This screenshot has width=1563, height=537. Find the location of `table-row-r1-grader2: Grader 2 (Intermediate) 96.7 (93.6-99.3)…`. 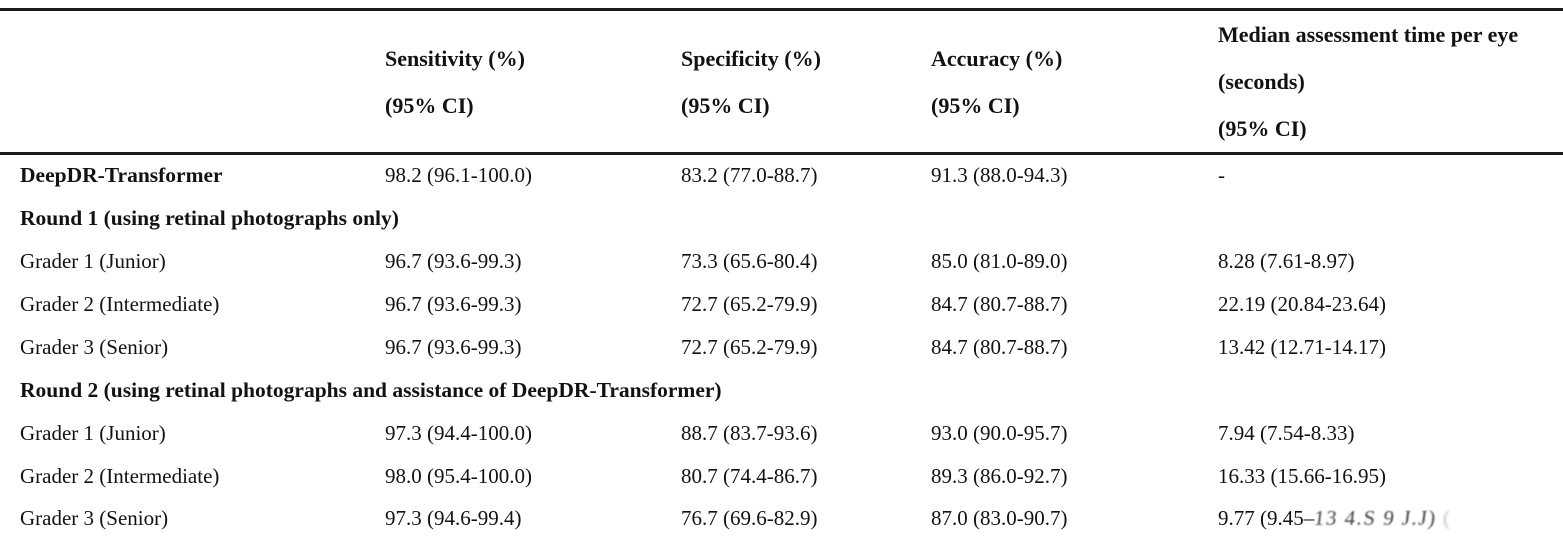

table-row-r1-grader2: Grader 2 (Intermediate) 96.7 (93.6-99.3)… is located at coordinates (781, 304).